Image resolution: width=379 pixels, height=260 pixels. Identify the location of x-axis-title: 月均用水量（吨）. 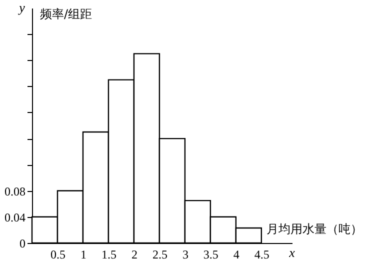
(314, 229).